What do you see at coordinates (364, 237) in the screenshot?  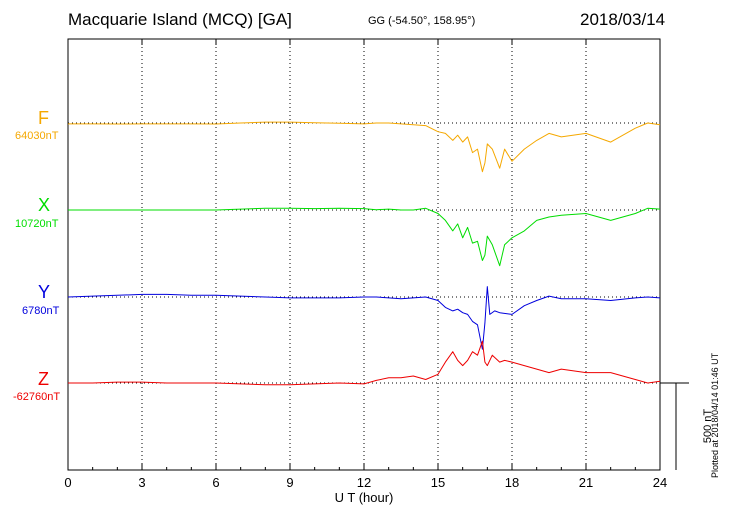 I see `series-line-x` at bounding box center [364, 237].